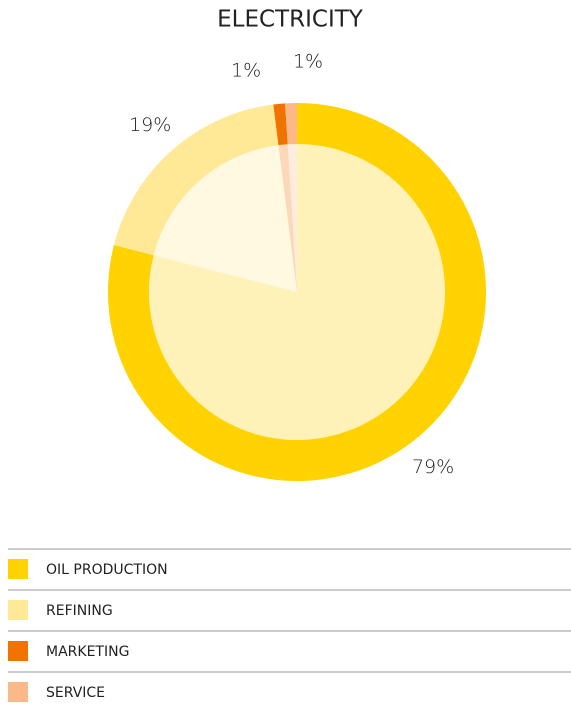 The width and height of the screenshot is (571, 713). I want to click on chart-title: ELECTRICITY, so click(290, 20).